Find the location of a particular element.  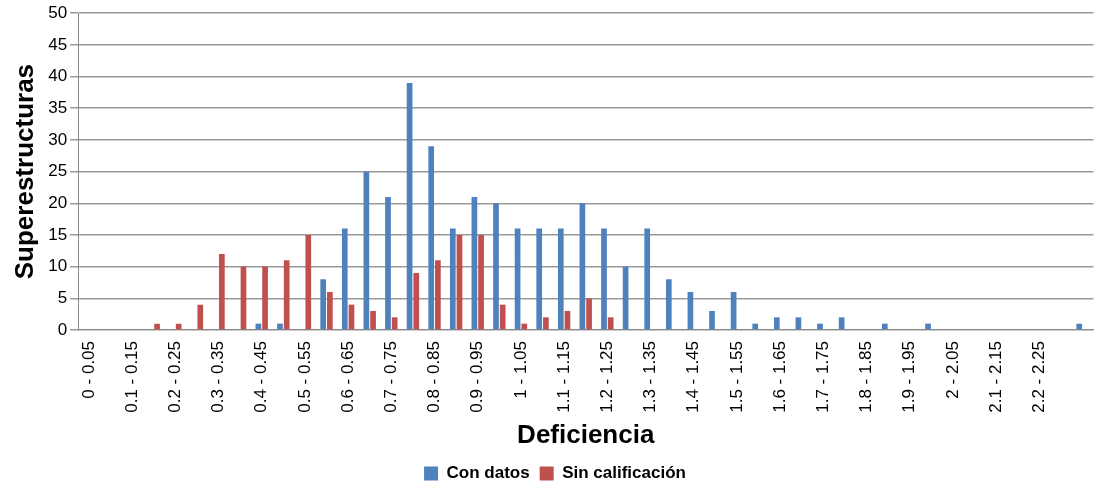

x-tick-label: 0.9 - 0.95 is located at coordinates (477, 376).